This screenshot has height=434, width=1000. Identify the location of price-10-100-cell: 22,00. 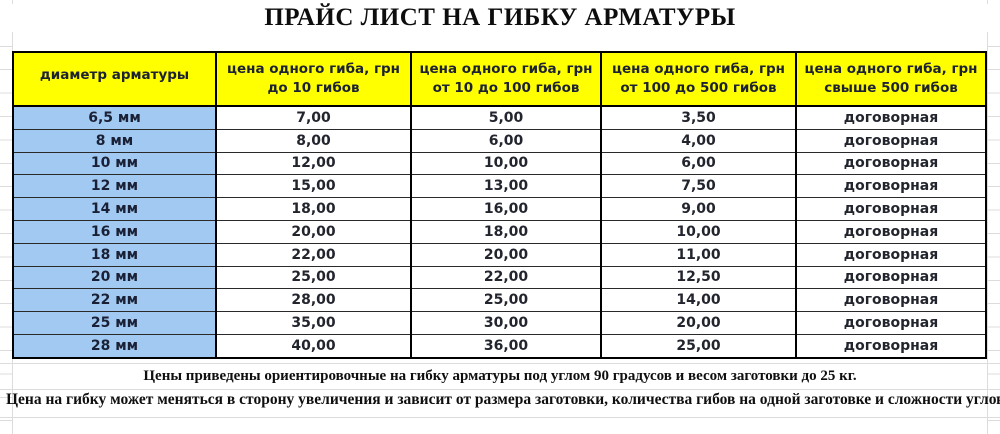
(506, 277).